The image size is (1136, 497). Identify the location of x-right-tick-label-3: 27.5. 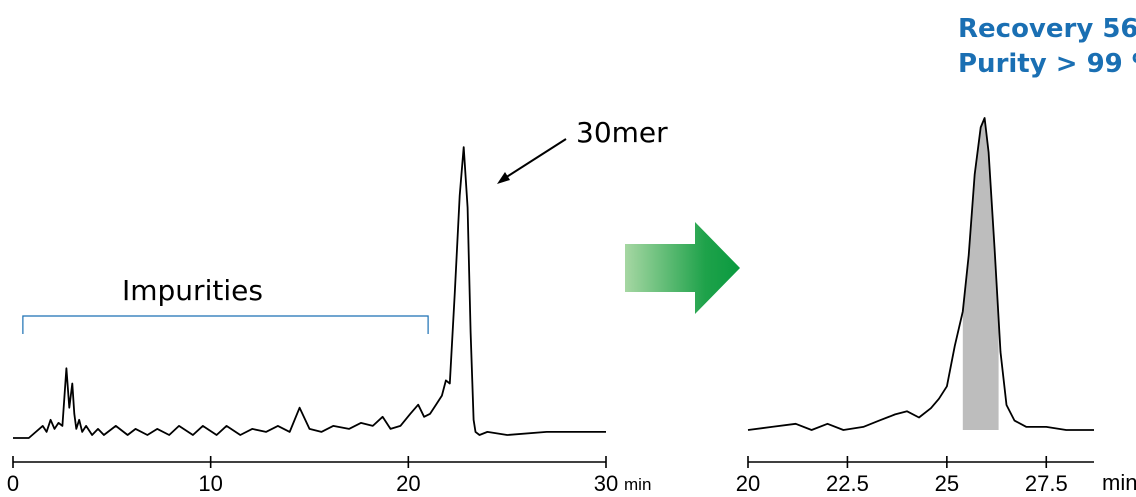
(1046, 483).